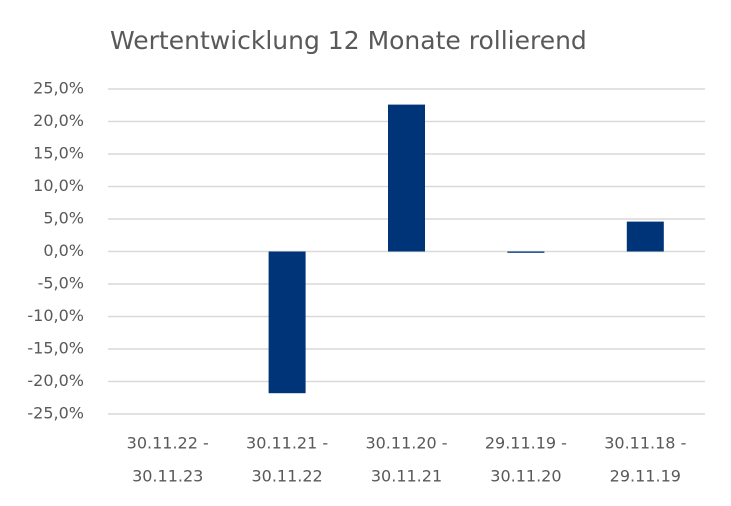  What do you see at coordinates (63, 250) in the screenshot?
I see `y-tick-label: 0,0%` at bounding box center [63, 250].